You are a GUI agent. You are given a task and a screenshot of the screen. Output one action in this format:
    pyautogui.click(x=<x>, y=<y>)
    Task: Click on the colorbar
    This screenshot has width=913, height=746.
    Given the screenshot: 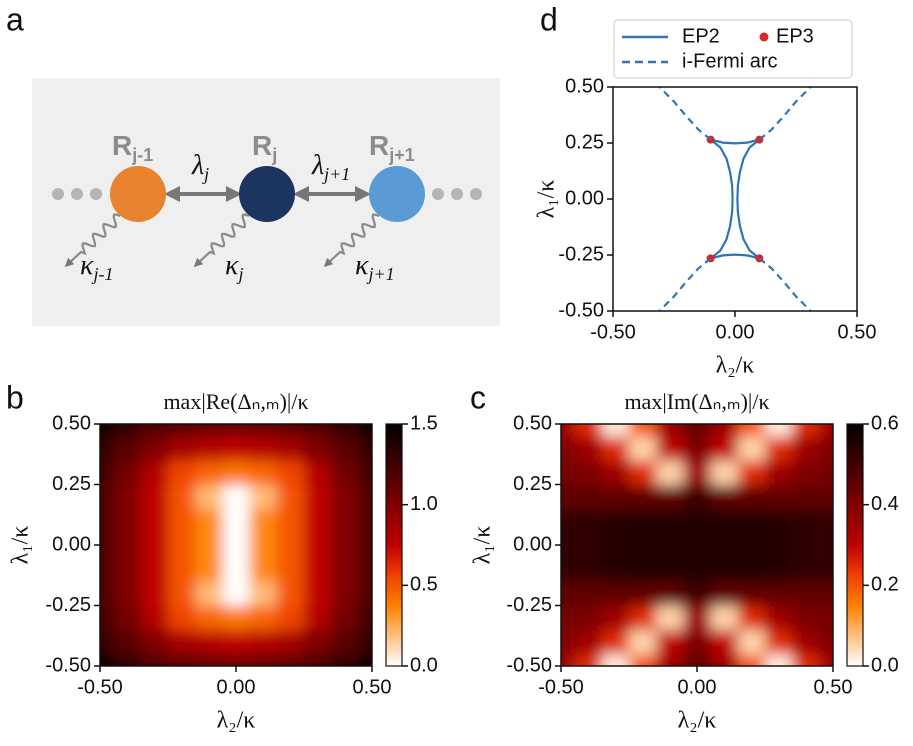 What is the action you would take?
    pyautogui.click(x=394, y=545)
    